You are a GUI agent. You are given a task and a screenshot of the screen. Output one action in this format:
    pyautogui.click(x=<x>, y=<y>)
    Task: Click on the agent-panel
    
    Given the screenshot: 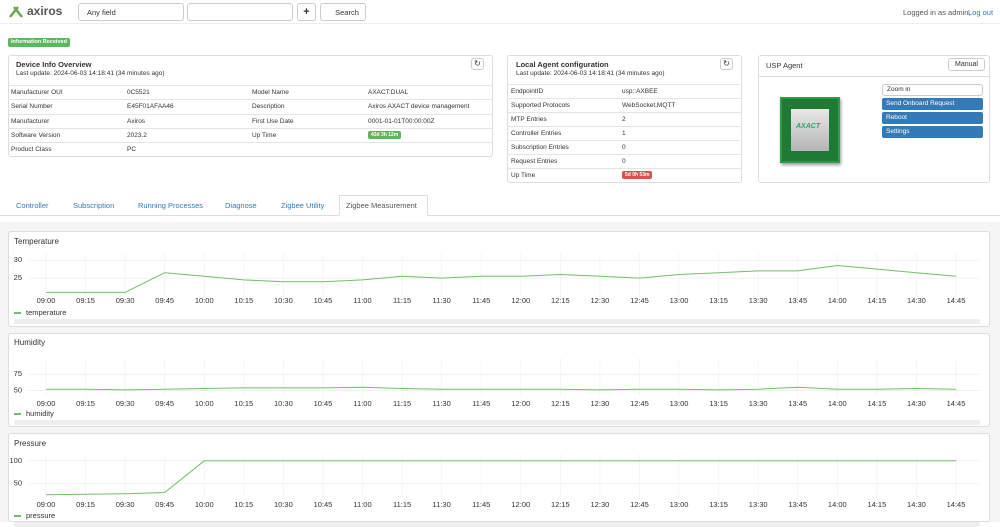 What is the action you would take?
    pyautogui.click(x=624, y=119)
    